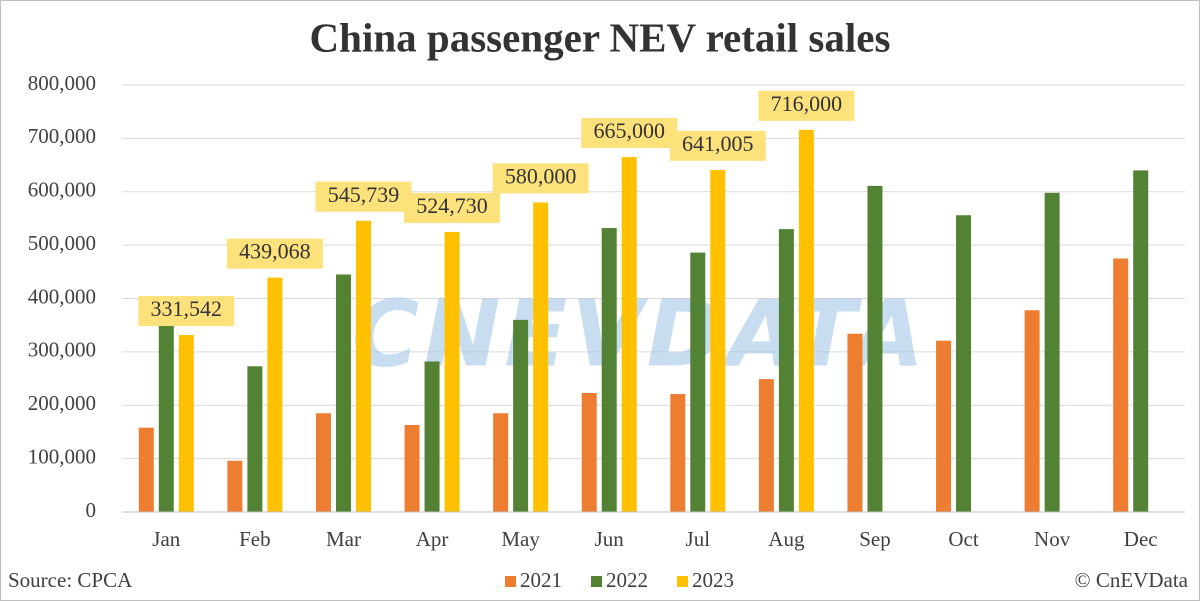 This screenshot has width=1200, height=601. I want to click on value-label: 545,739, so click(364, 194).